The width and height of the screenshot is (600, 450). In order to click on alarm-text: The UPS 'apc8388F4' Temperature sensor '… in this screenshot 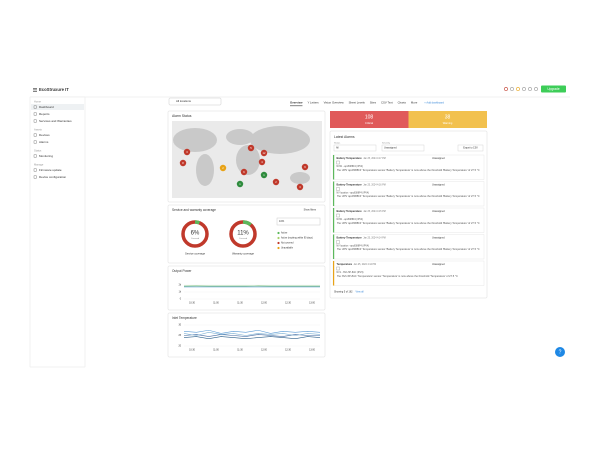, I will do `click(408, 196)`.